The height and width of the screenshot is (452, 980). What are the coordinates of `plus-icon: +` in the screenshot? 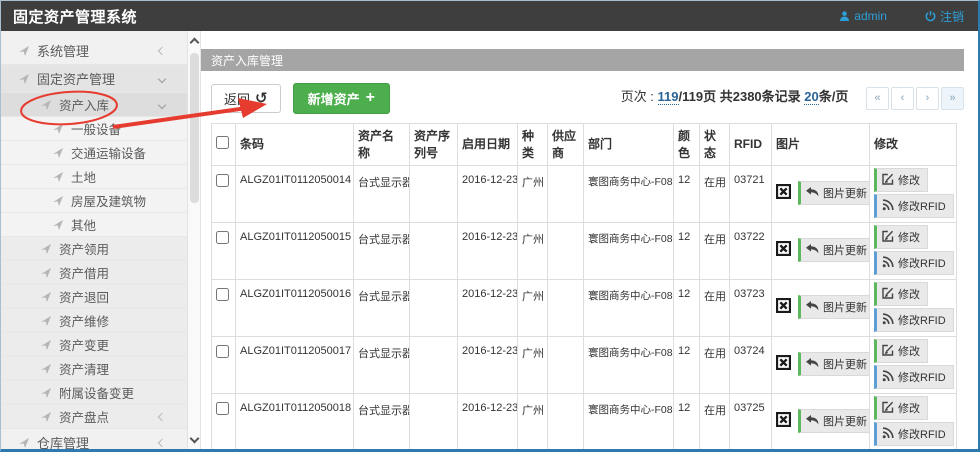 It's located at (370, 97).